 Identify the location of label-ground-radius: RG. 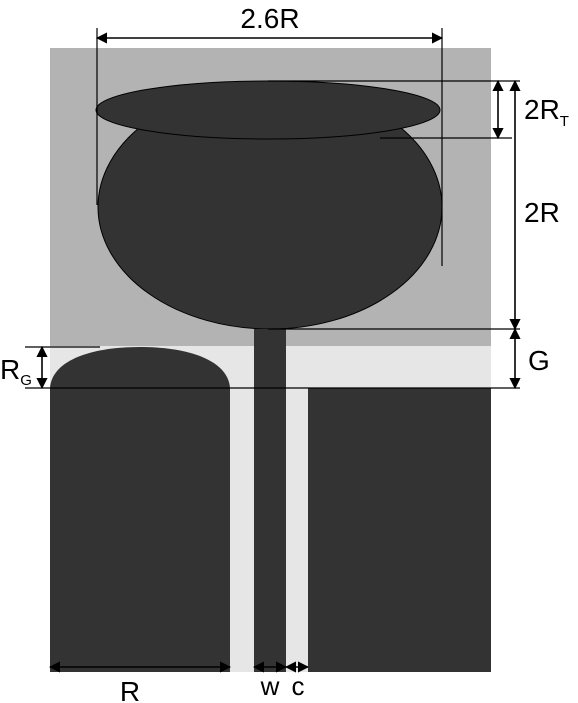
(16, 371).